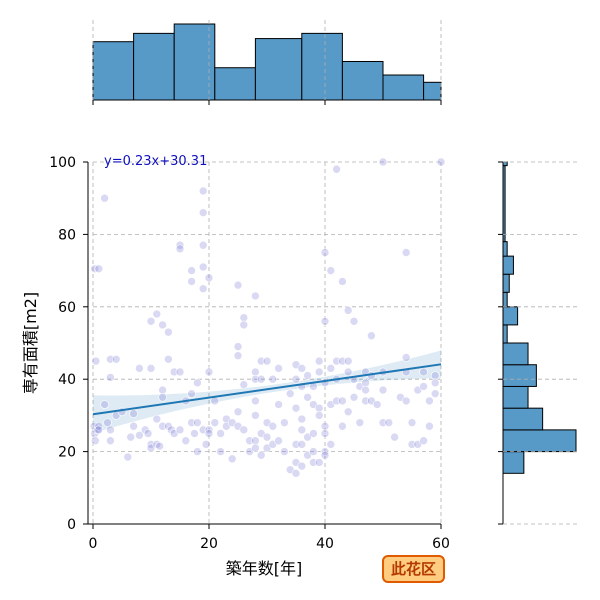 The width and height of the screenshot is (600, 600). Describe the element at coordinates (68, 344) in the screenshot. I see `y-ticks: 0 20 40 60 80 100` at that location.